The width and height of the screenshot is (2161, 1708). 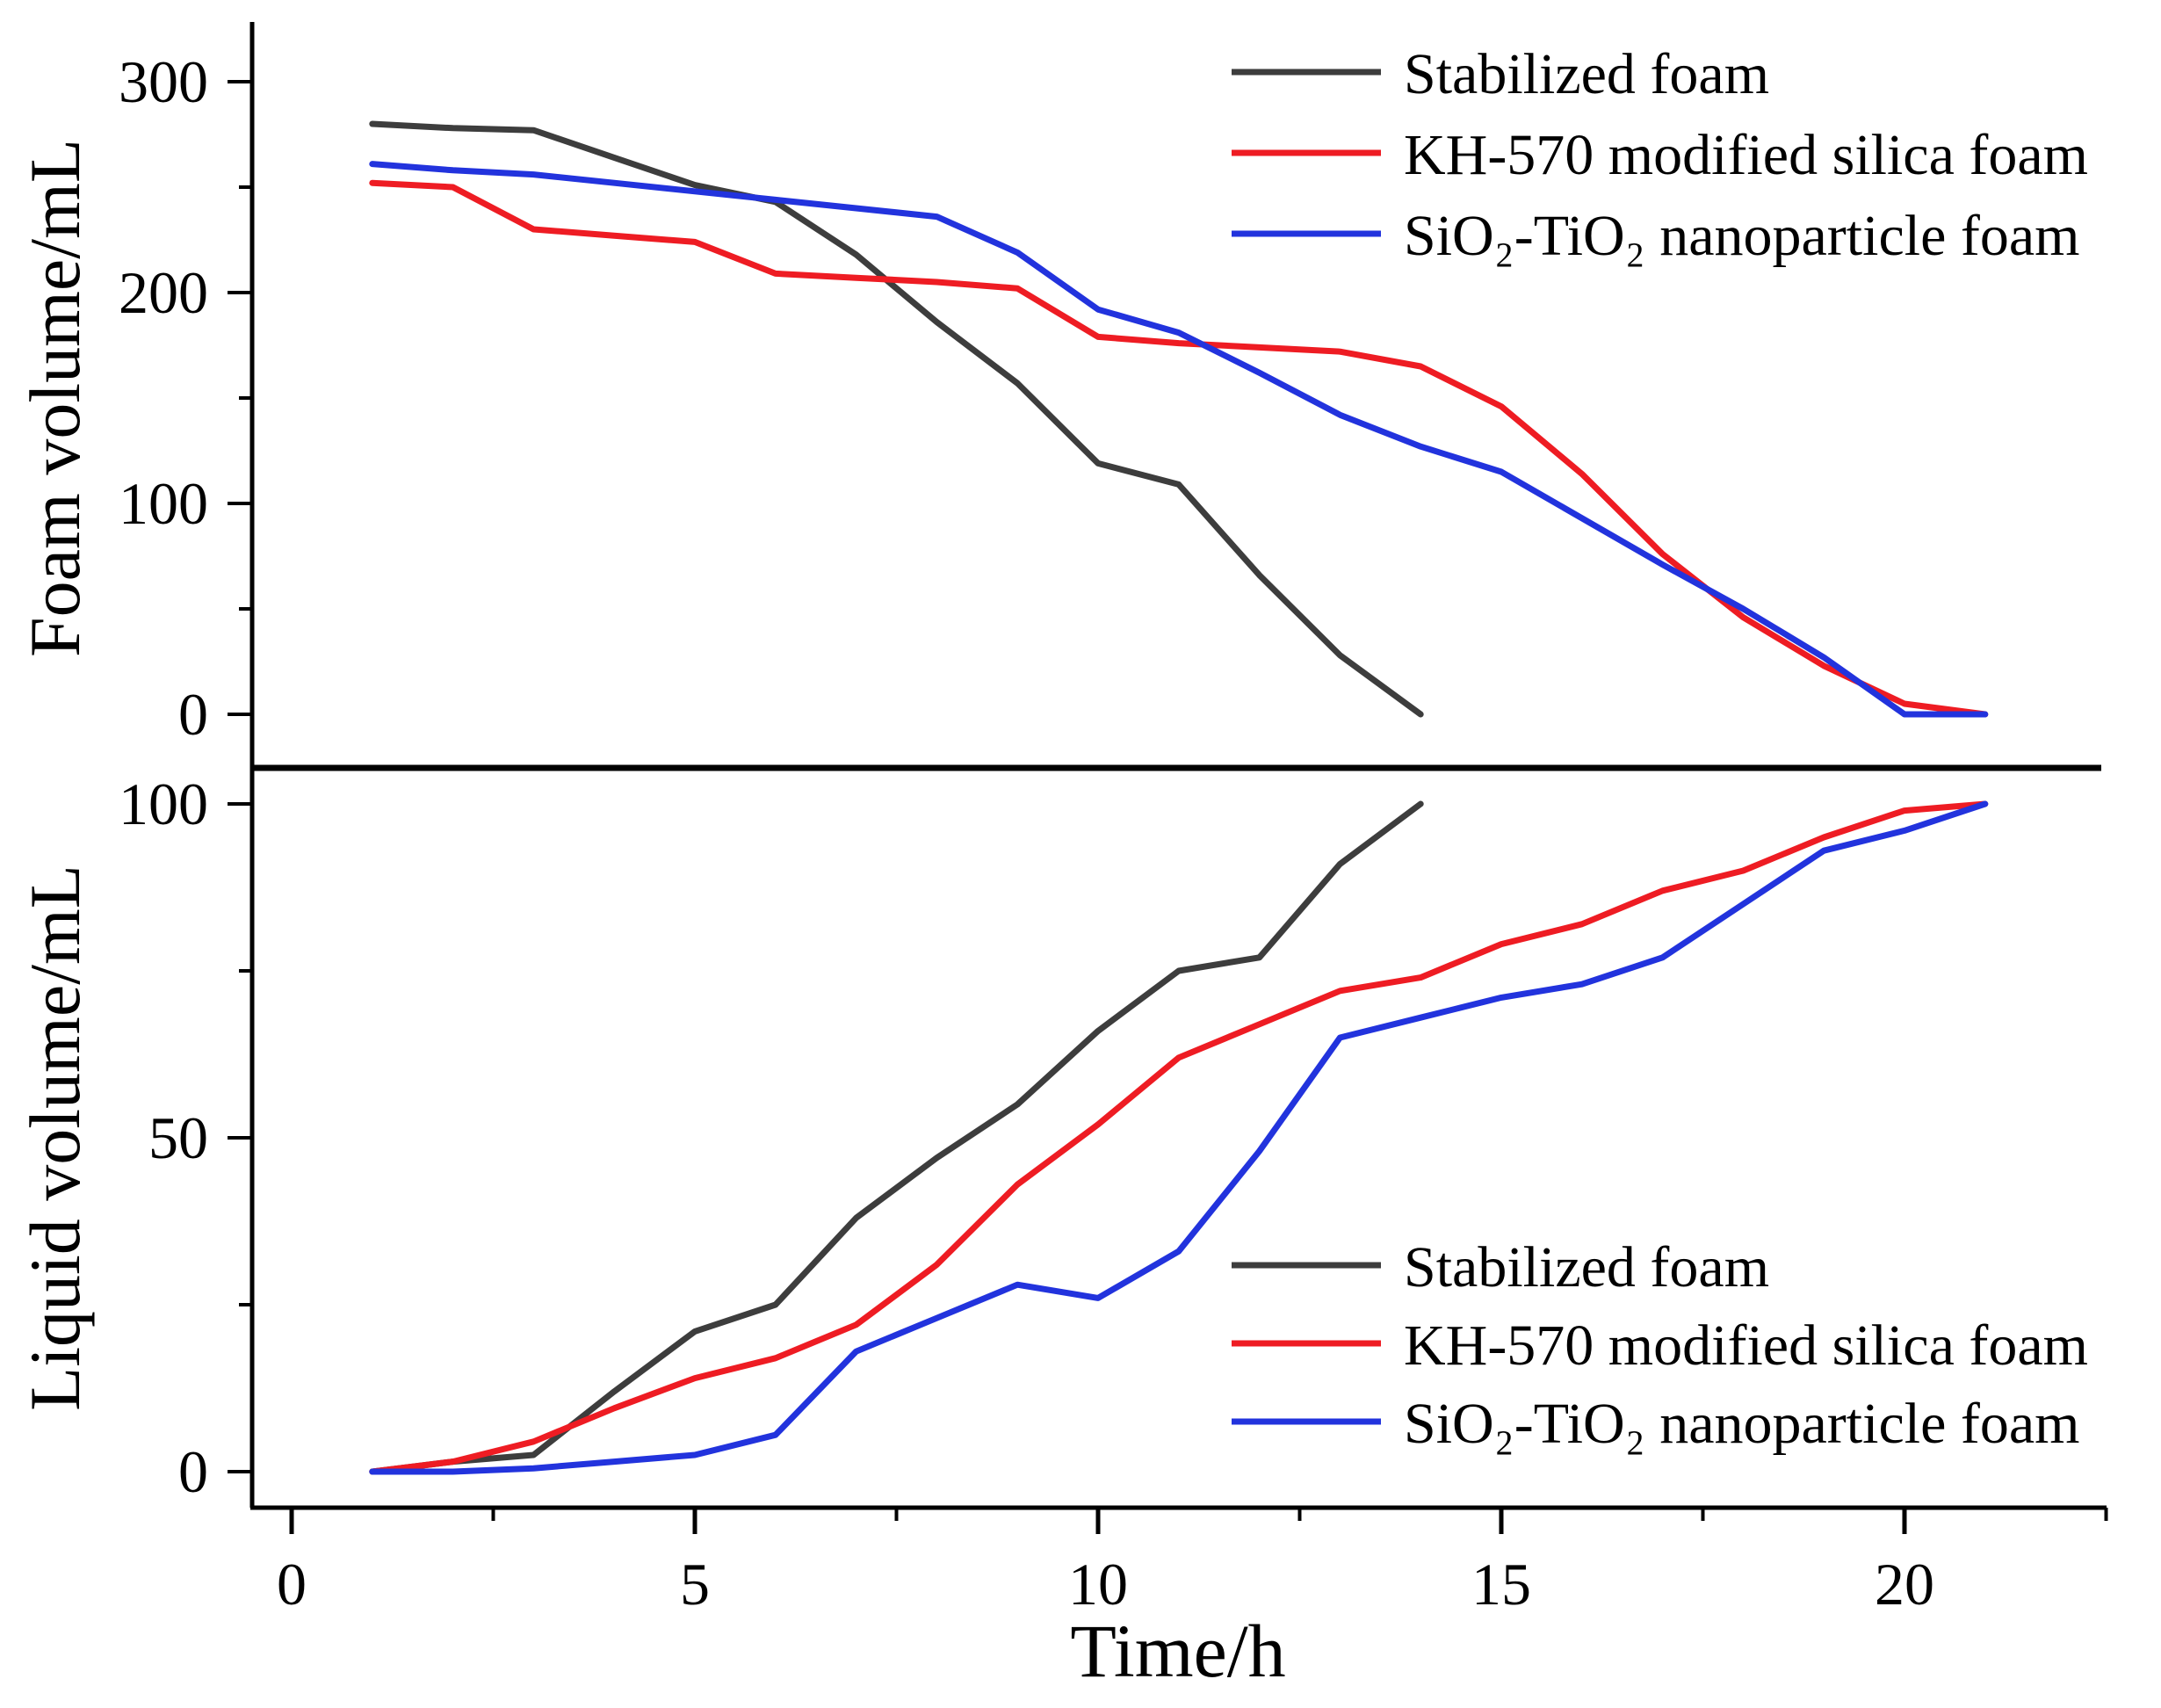 I want to click on bottom-legend-label-kh570: KH-570 modified silica foam, so click(x=1746, y=1346).